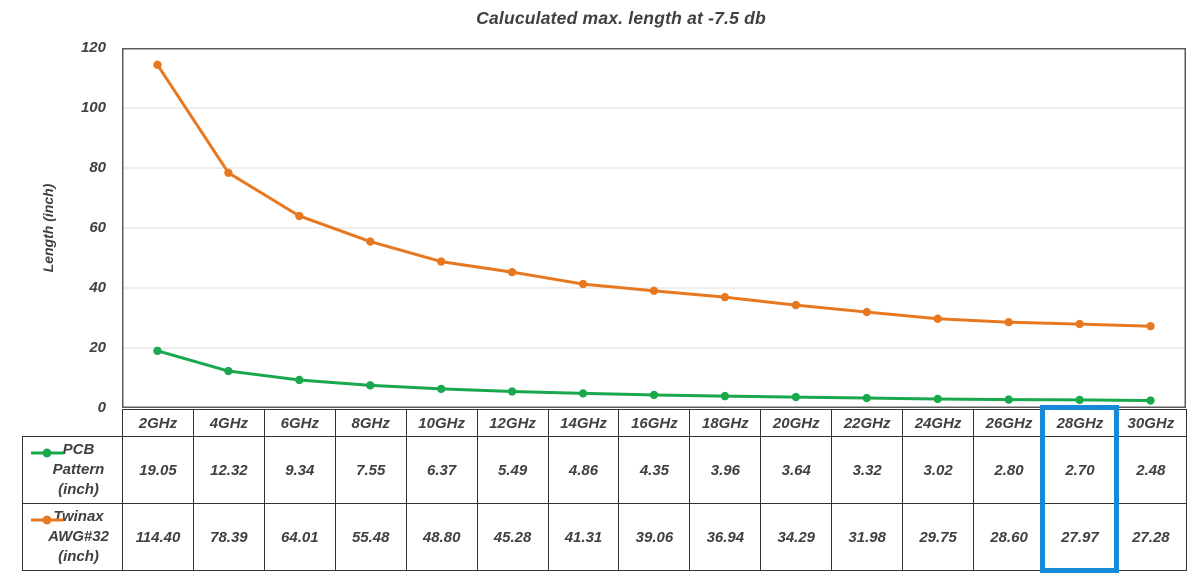 This screenshot has height=579, width=1200. I want to click on frequency-header-2ghz: 2GHz, so click(158, 423).